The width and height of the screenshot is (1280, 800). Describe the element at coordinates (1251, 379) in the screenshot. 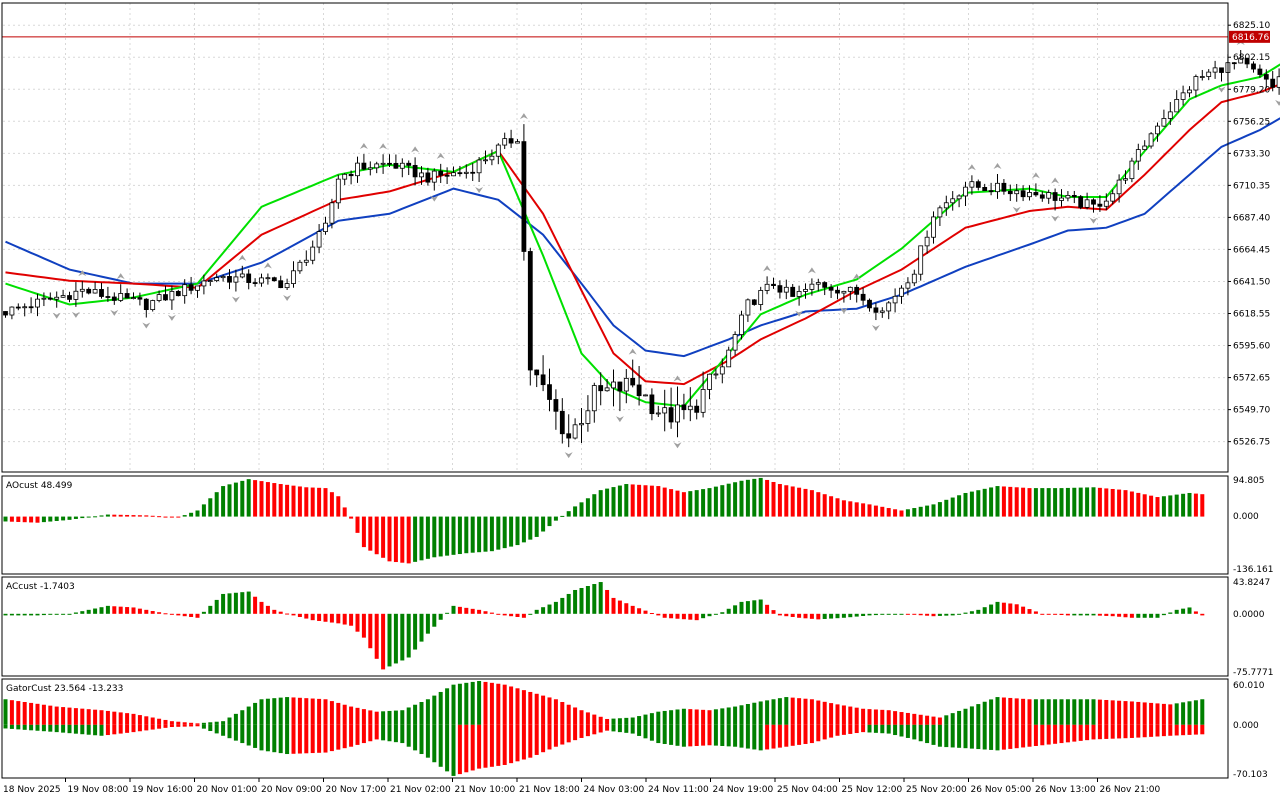

I see `price-tick-label: 6572.65` at that location.